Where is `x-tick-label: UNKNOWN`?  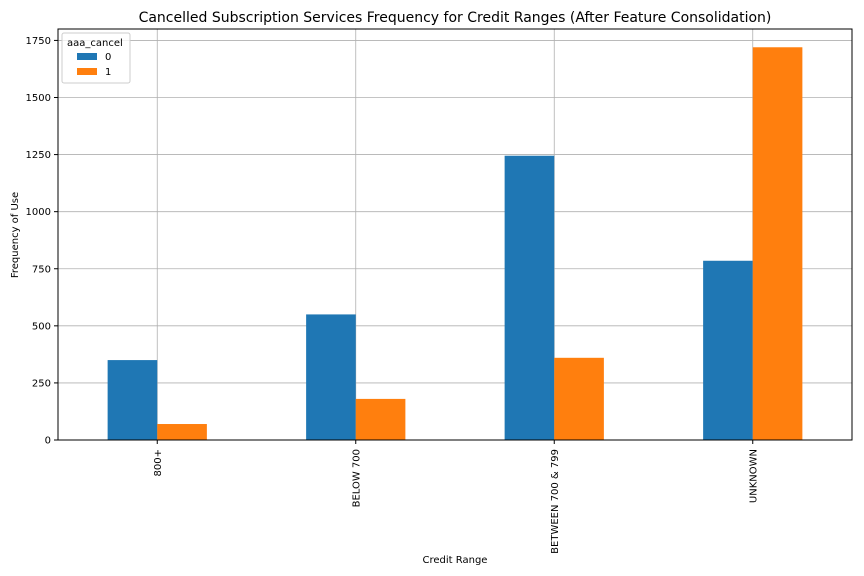
x-tick-label: UNKNOWN is located at coordinates (753, 476).